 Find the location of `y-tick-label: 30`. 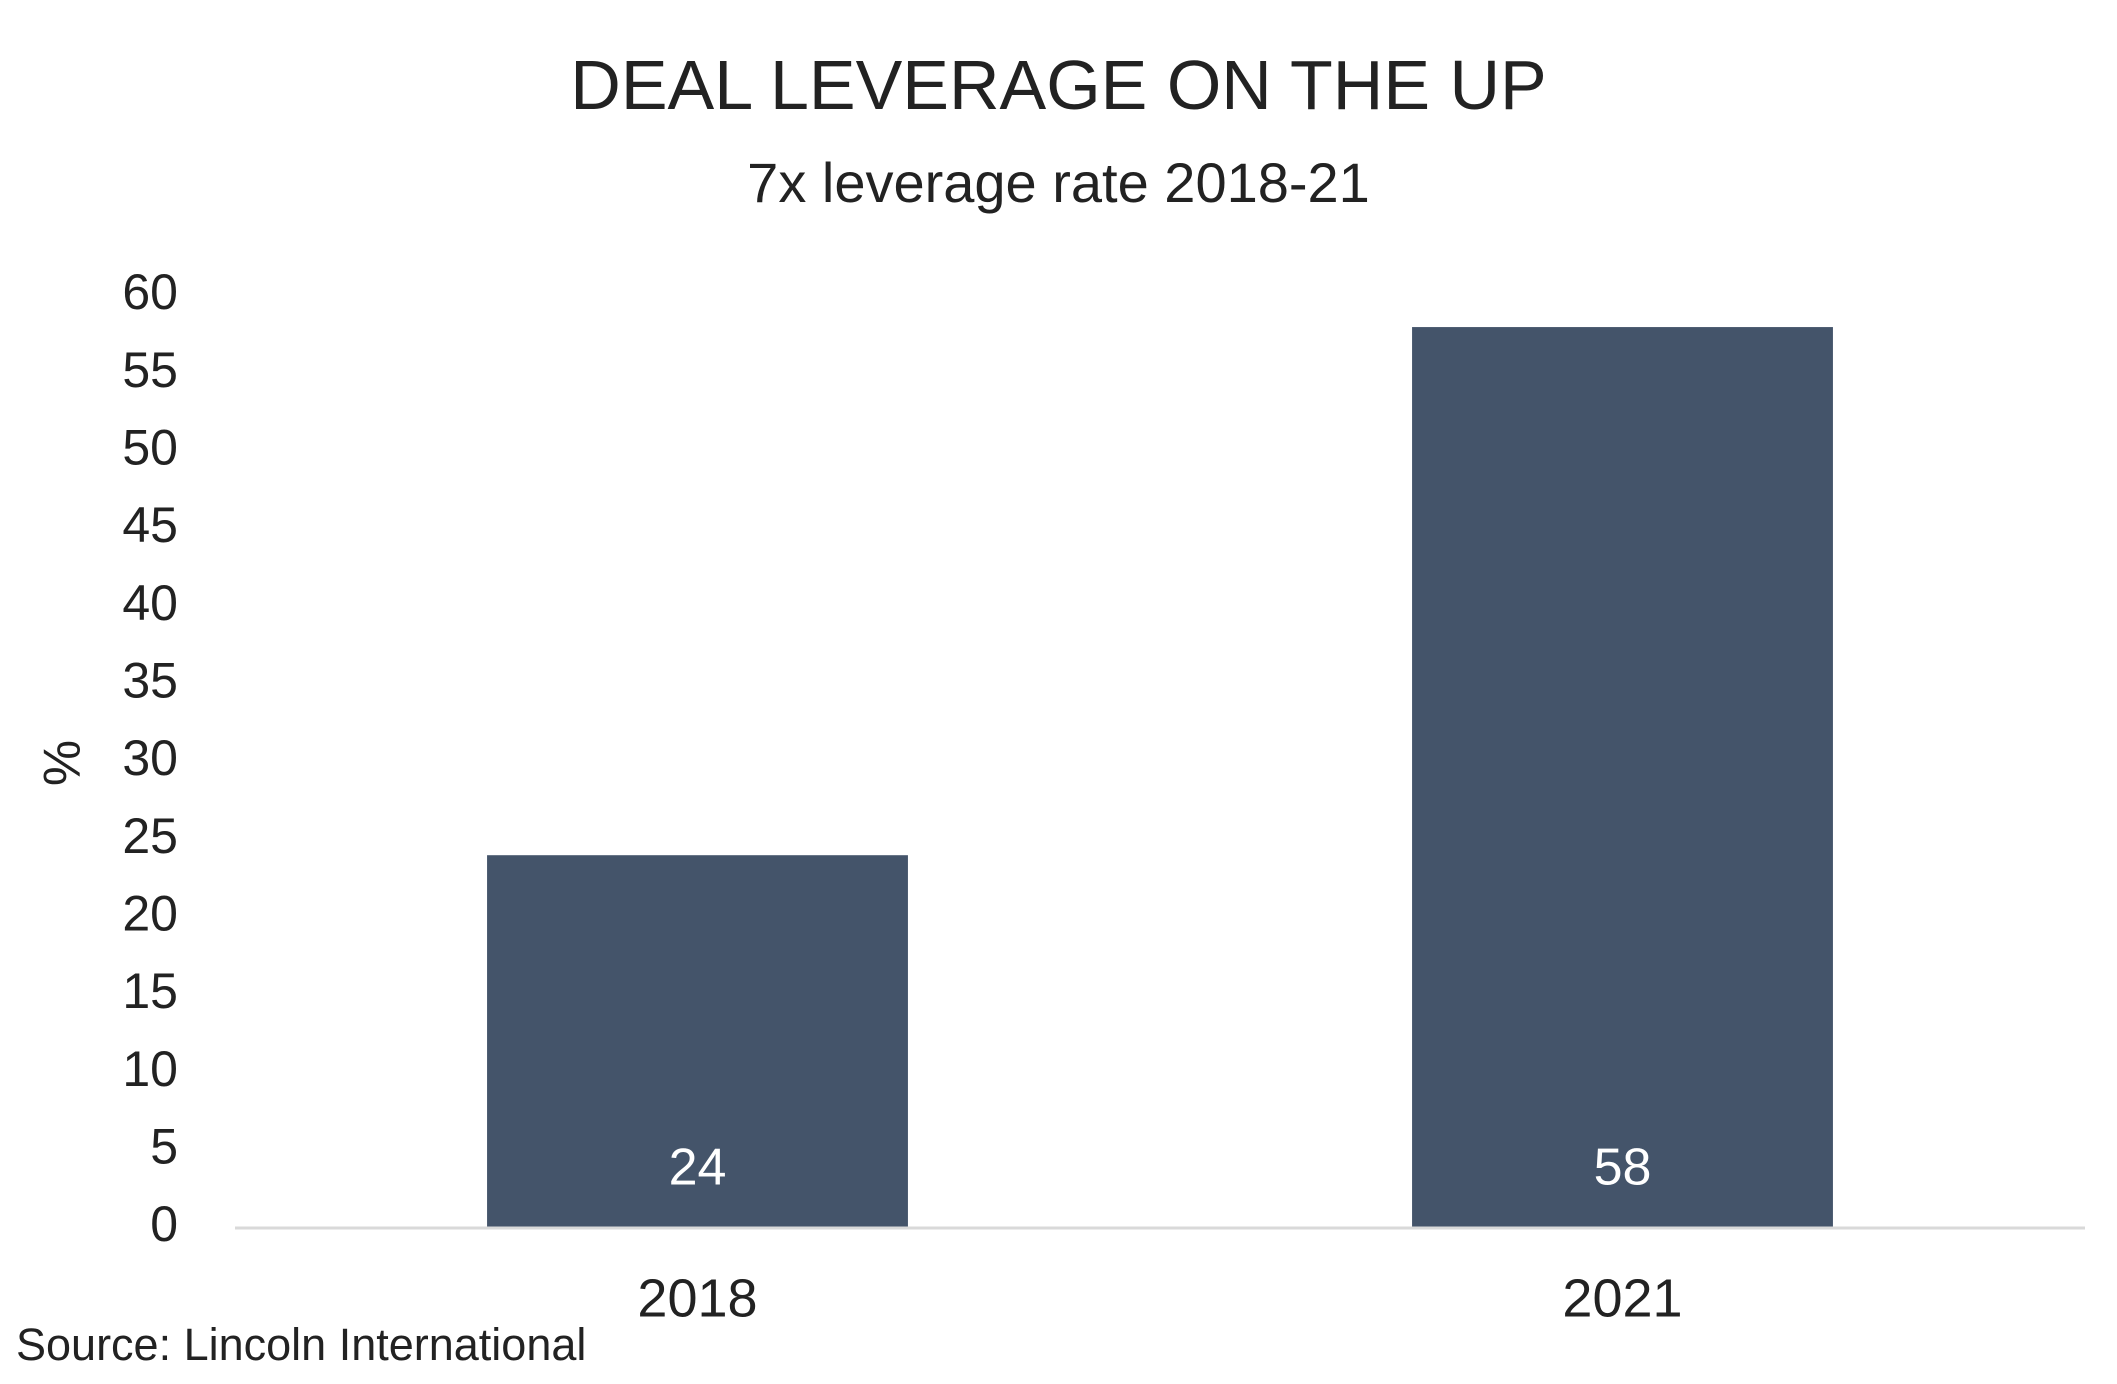

y-tick-label: 30 is located at coordinates (150, 758).